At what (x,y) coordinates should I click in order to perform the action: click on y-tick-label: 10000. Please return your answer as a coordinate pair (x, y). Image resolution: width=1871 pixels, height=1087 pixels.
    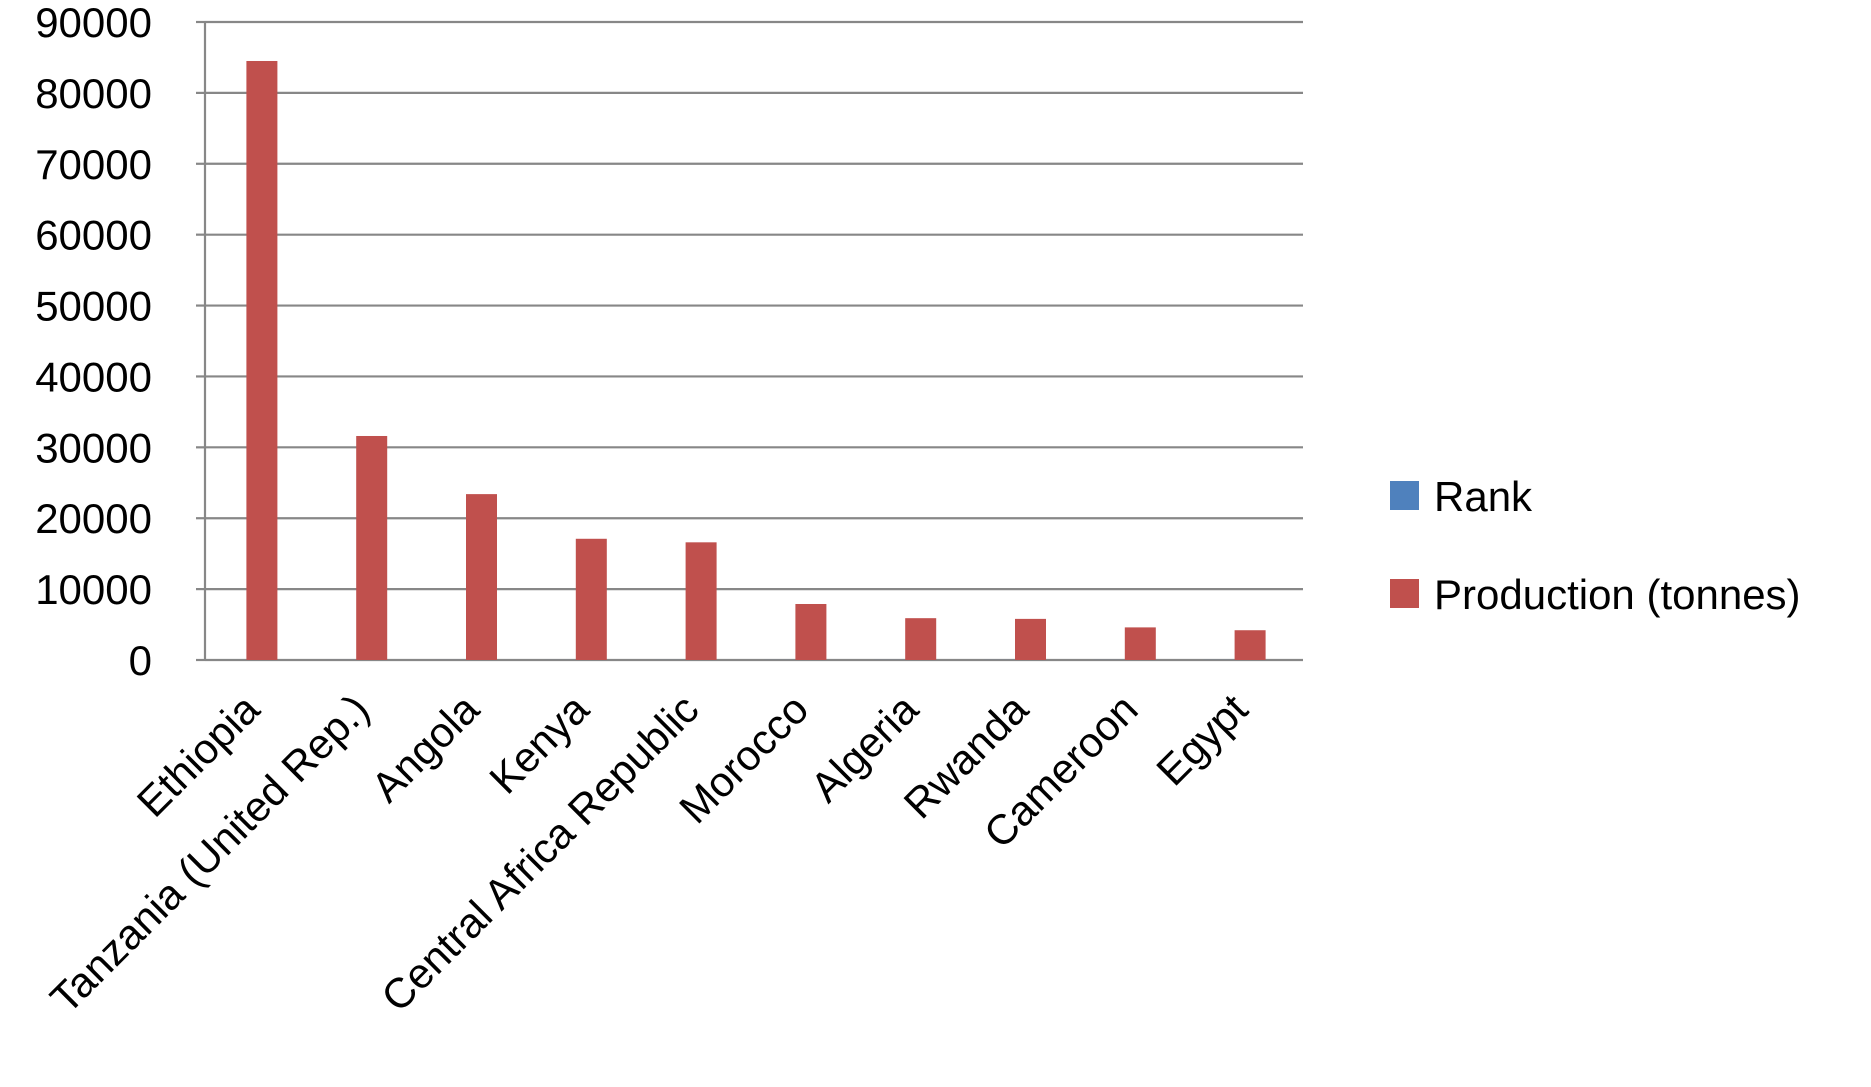
    Looking at the image, I should click on (93, 589).